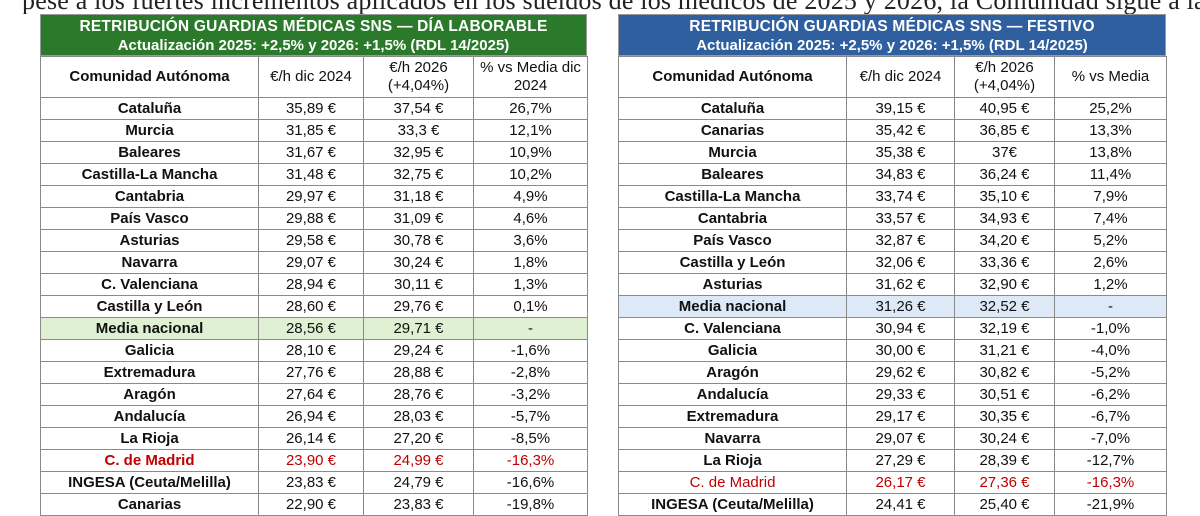  What do you see at coordinates (900, 482) in the screenshot?
I see `h2024-cell: 26,17 €` at bounding box center [900, 482].